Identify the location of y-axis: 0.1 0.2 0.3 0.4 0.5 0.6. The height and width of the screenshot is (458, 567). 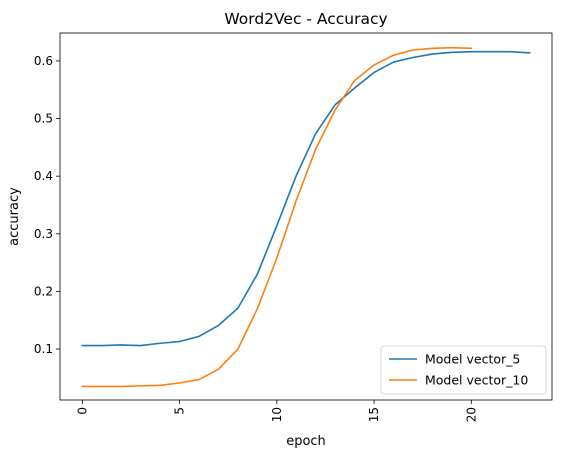
(47, 205).